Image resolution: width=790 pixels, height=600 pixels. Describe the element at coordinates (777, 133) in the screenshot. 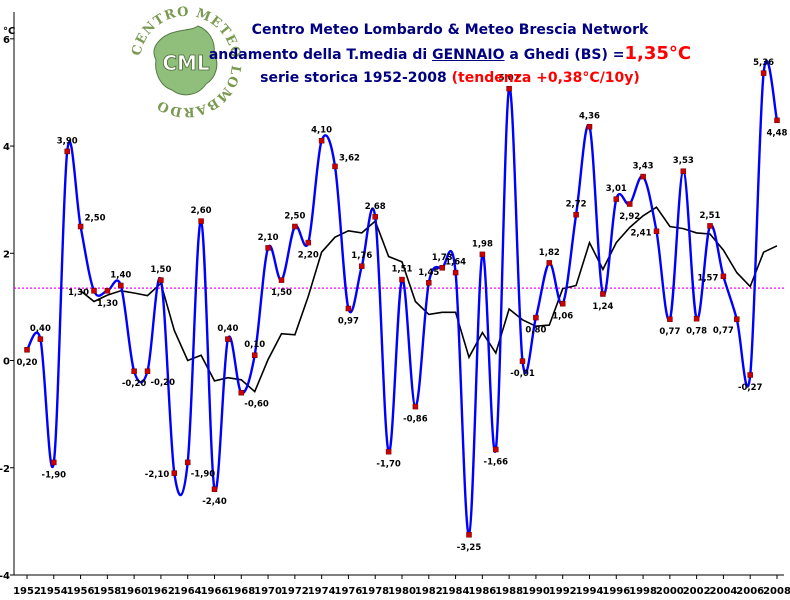

I see `data-label: 4,48` at that location.